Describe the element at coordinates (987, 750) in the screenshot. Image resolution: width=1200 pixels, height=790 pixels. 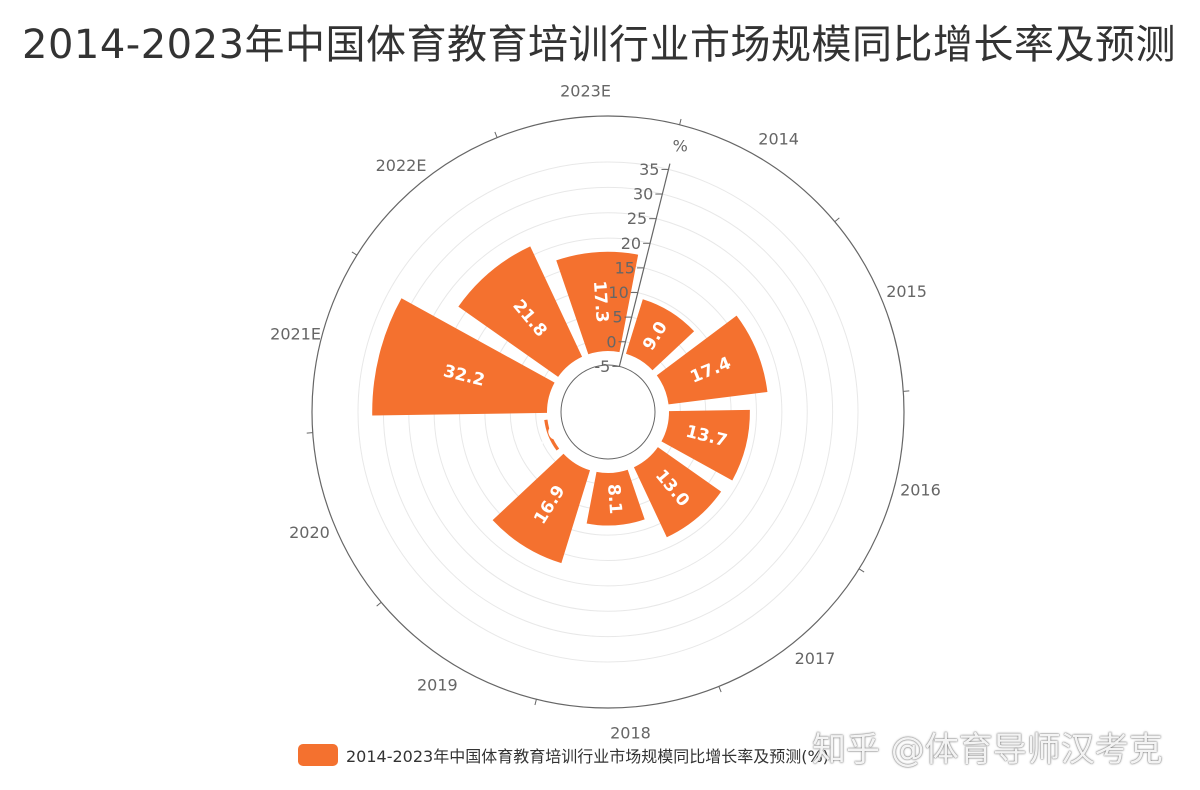
I see `watermark: 知乎 @体育导师汉考克` at that location.